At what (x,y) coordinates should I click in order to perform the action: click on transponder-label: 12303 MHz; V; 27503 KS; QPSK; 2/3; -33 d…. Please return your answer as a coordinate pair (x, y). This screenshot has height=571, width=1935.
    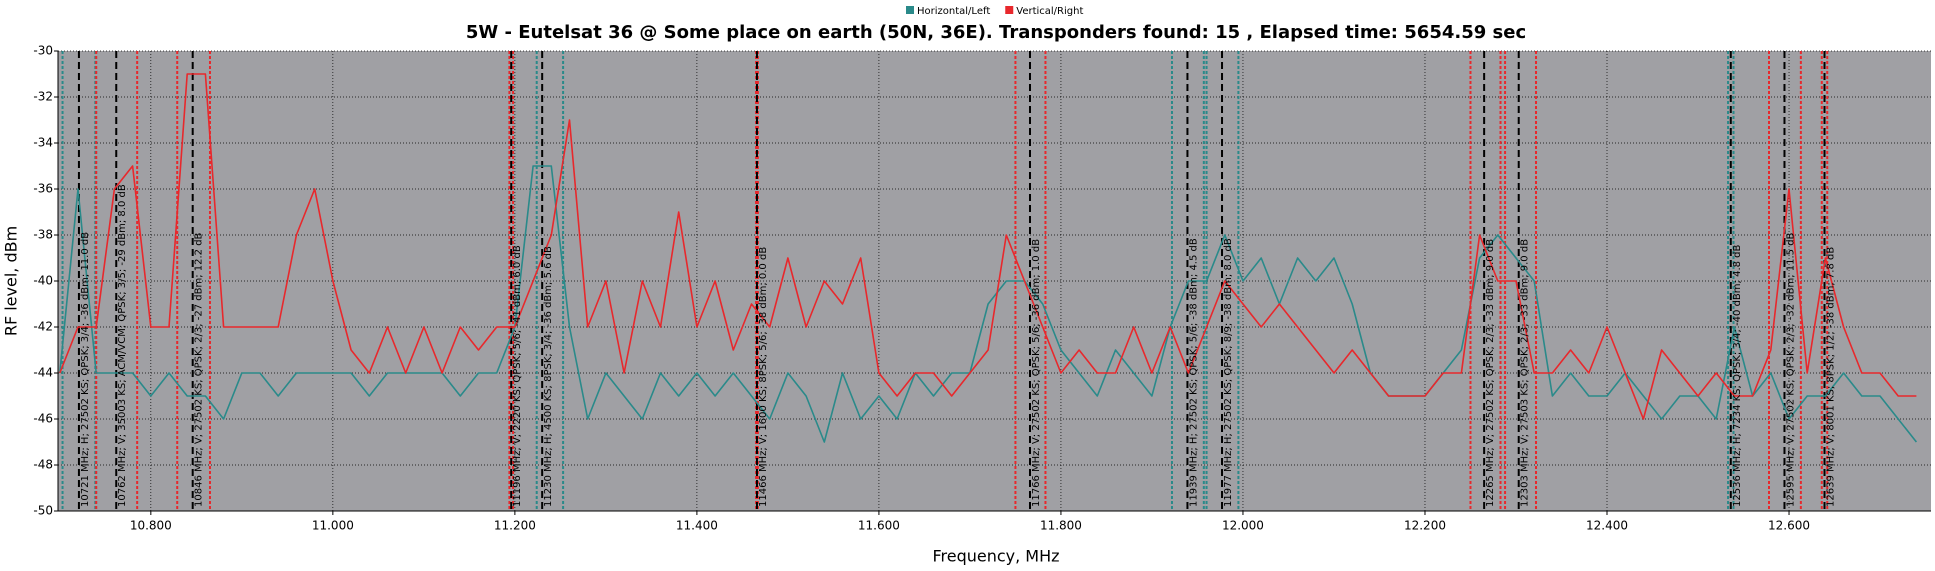
    Looking at the image, I should click on (1525, 373).